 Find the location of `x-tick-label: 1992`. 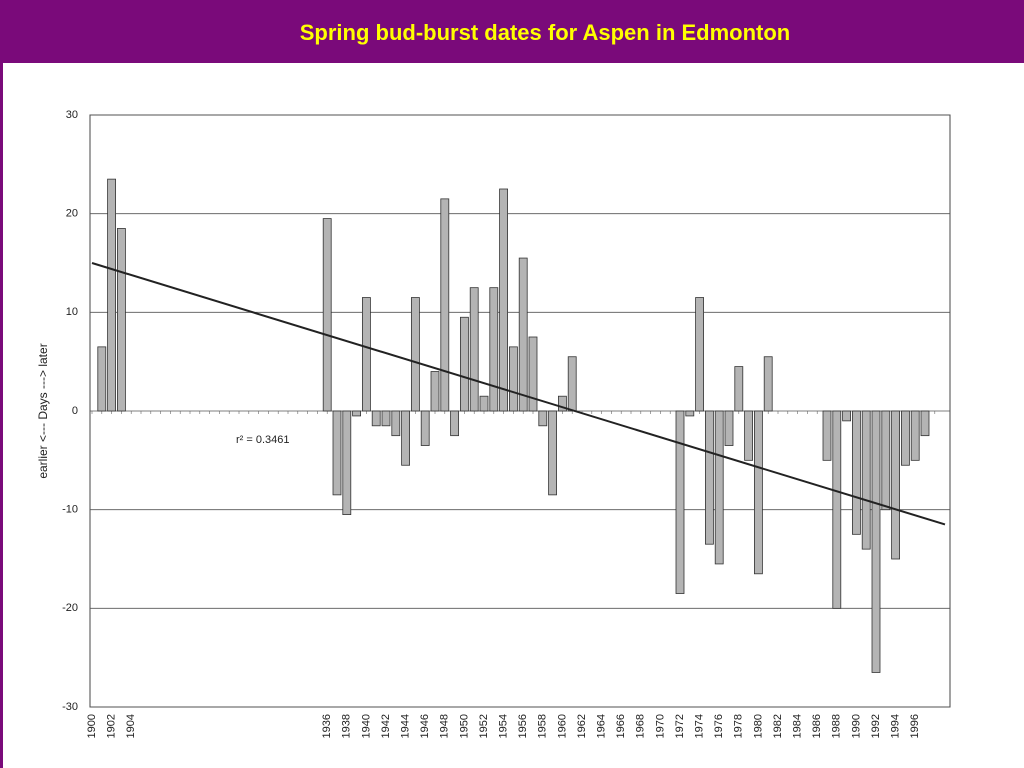

x-tick-label: 1992 is located at coordinates (876, 726).